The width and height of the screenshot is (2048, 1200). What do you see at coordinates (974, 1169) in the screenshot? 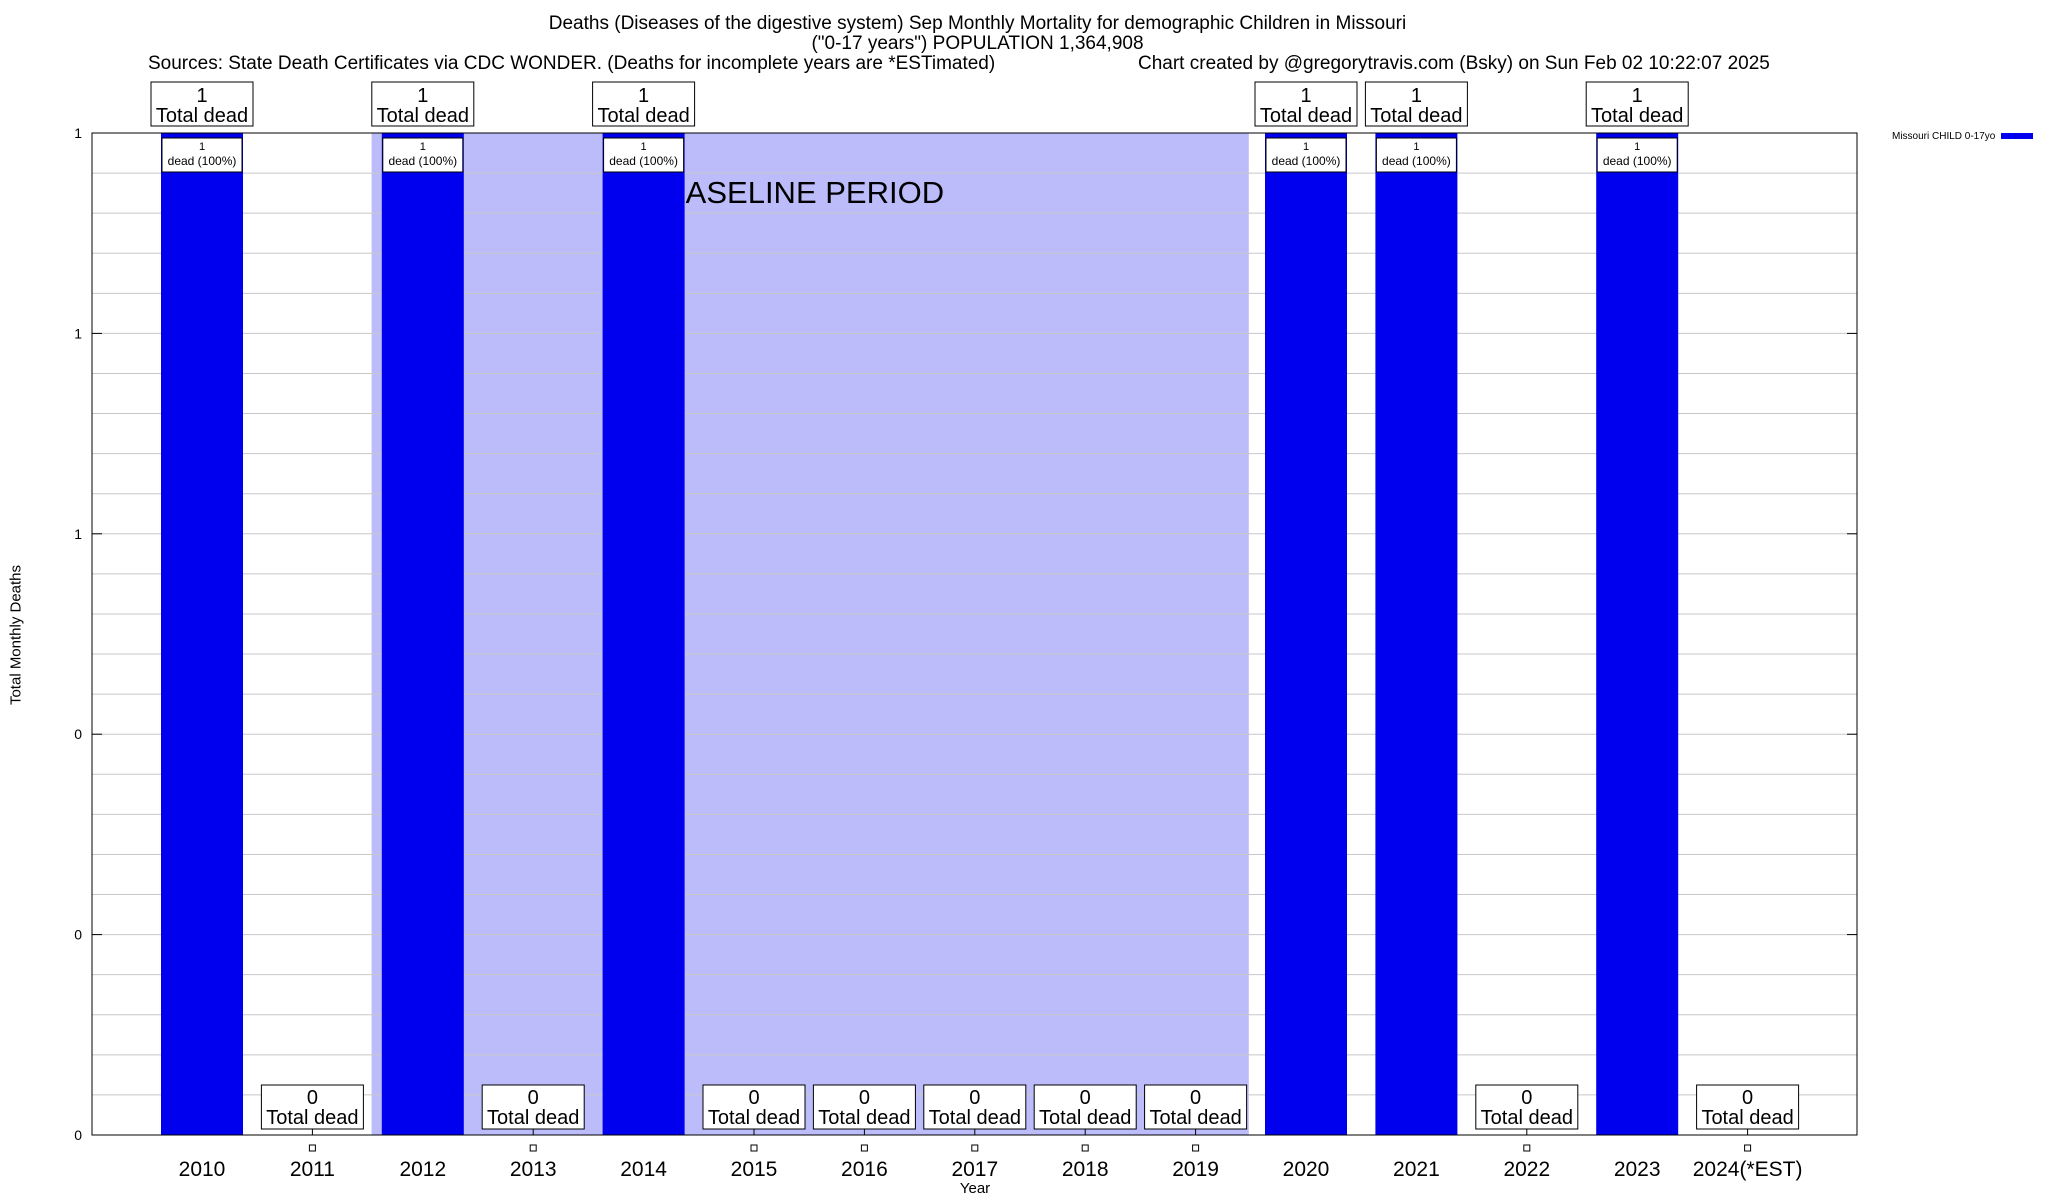
I see `x-tick-label: 2017` at bounding box center [974, 1169].